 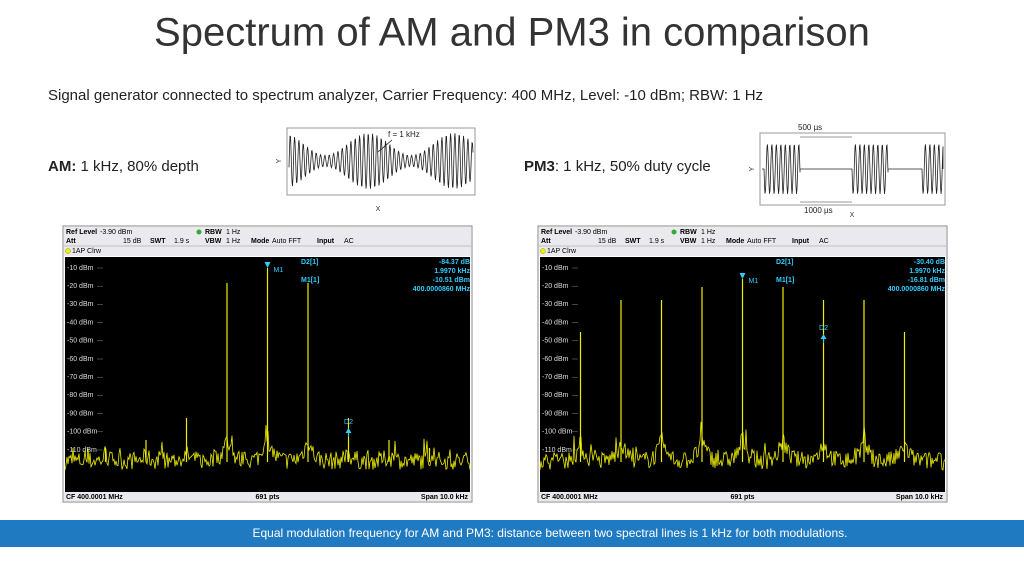 What do you see at coordinates (512, 533) in the screenshot?
I see `footer-bar` at bounding box center [512, 533].